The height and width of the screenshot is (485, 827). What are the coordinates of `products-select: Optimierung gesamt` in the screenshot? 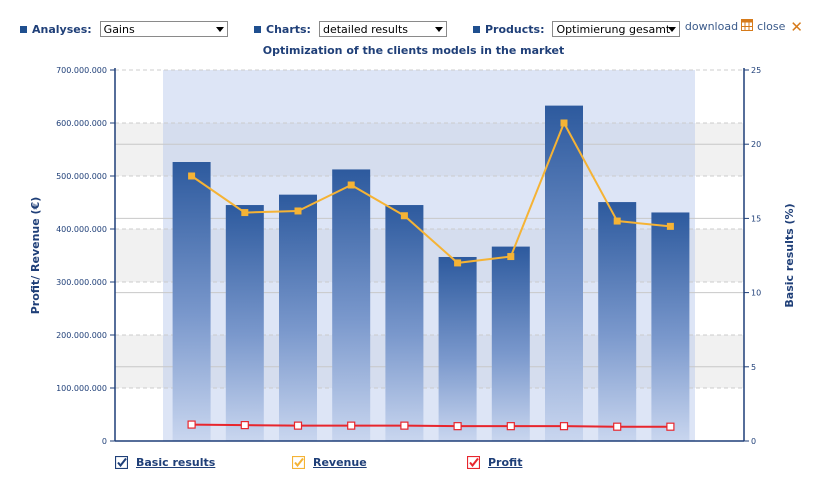 It's located at (616, 29).